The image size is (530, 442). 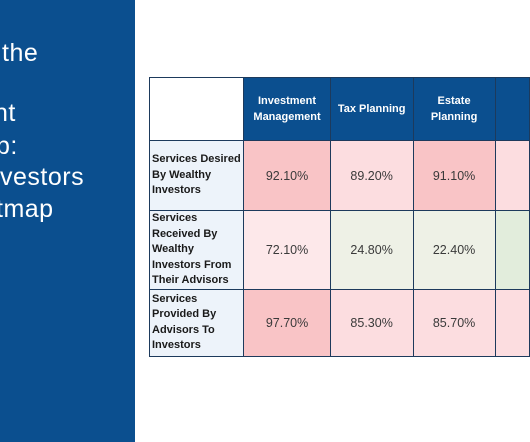 What do you see at coordinates (42, 177) in the screenshot?
I see `title-line-5: vestors` at bounding box center [42, 177].